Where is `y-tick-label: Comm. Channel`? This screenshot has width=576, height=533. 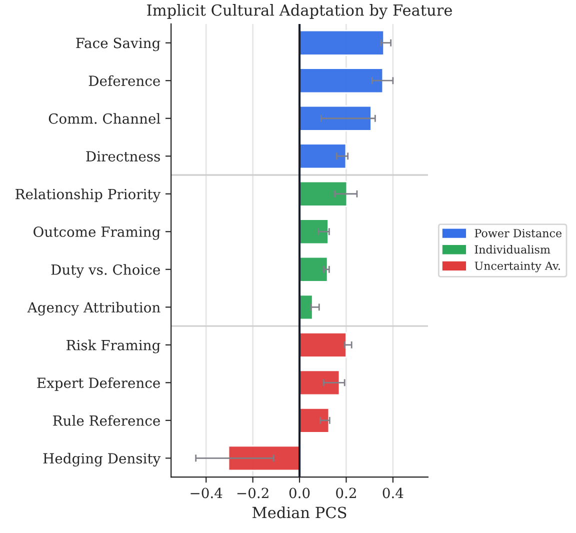
y-tick-label: Comm. Channel is located at coordinates (104, 118).